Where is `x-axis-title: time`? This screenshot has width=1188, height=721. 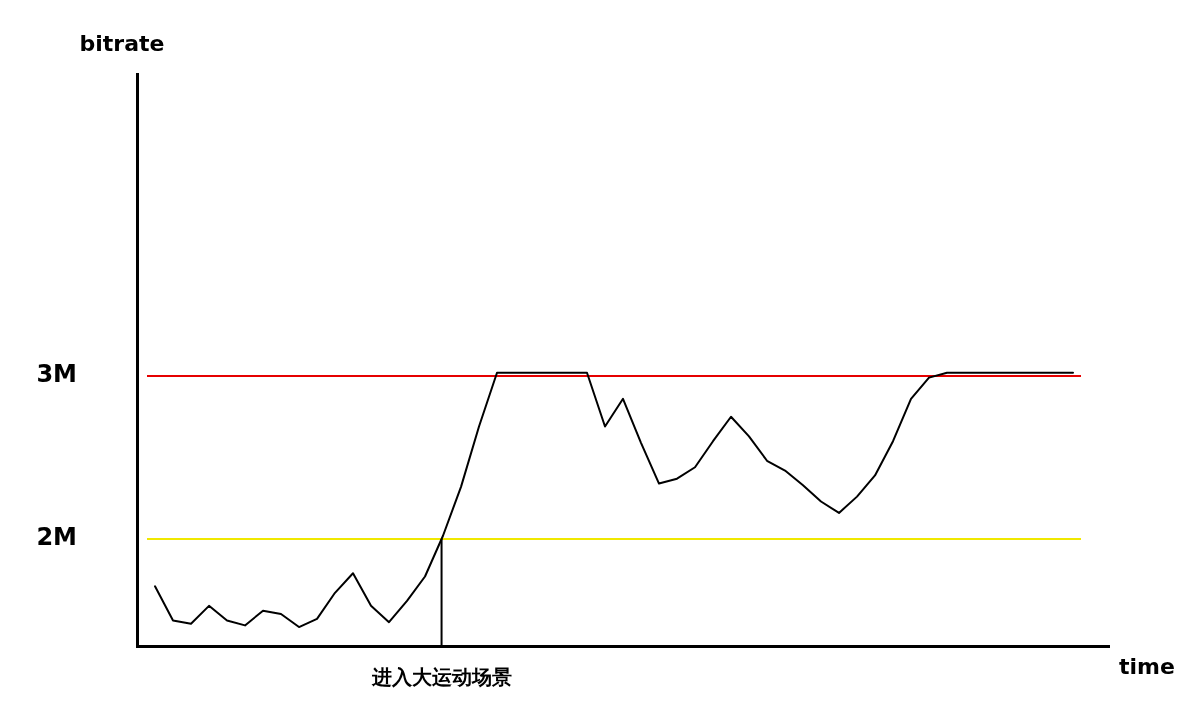
x-axis-title: time is located at coordinates (1147, 667).